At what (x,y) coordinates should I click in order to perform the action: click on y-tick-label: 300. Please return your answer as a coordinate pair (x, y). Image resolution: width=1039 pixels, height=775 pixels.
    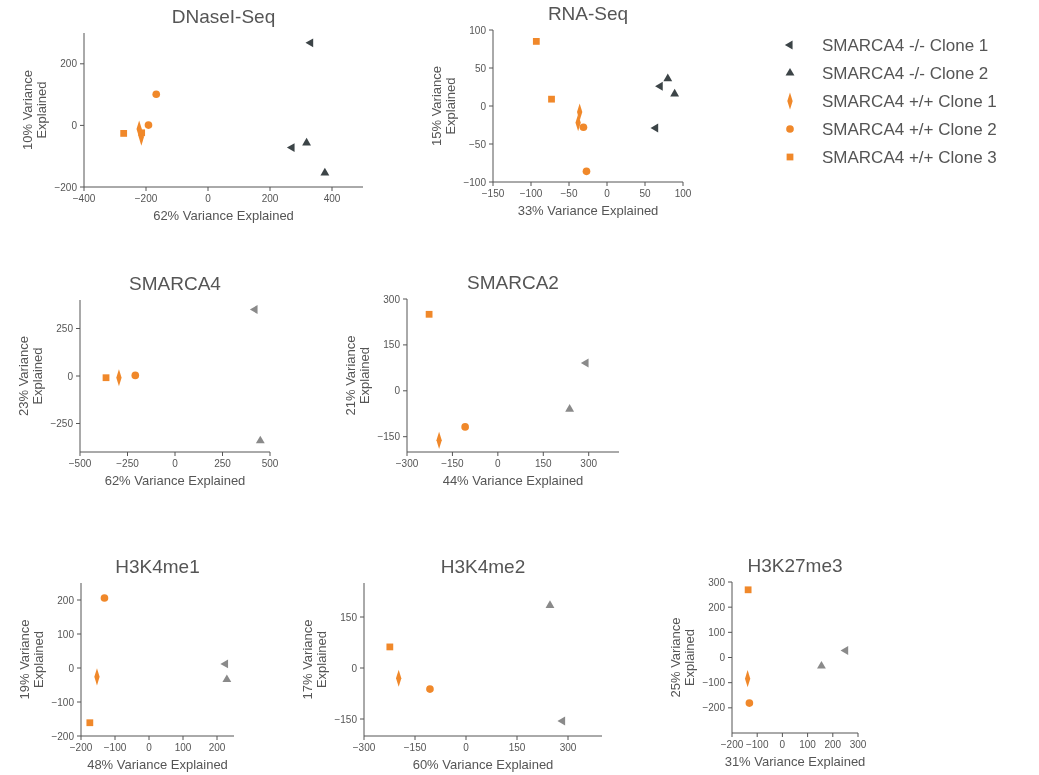
    Looking at the image, I should click on (717, 582).